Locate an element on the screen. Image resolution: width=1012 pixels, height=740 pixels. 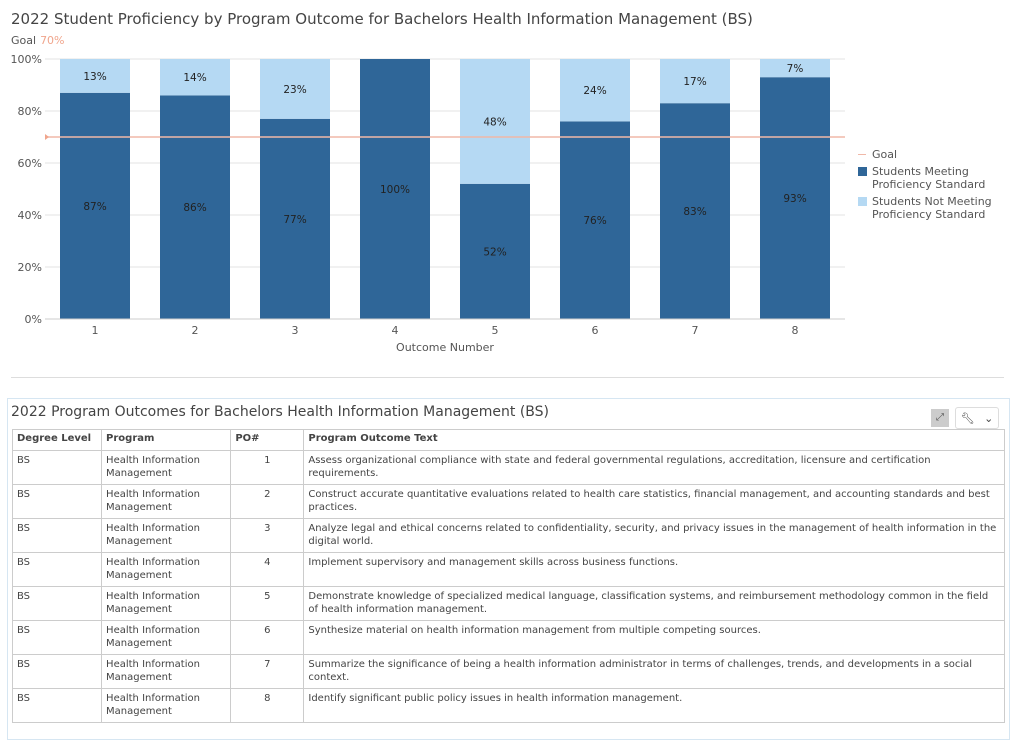
data-label: 87% is located at coordinates (94, 207).